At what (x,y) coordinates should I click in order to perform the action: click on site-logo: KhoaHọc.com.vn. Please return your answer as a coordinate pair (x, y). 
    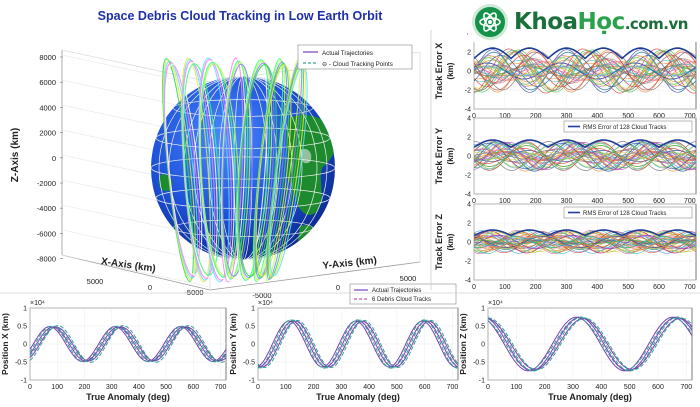
    Looking at the image, I should click on (584, 22).